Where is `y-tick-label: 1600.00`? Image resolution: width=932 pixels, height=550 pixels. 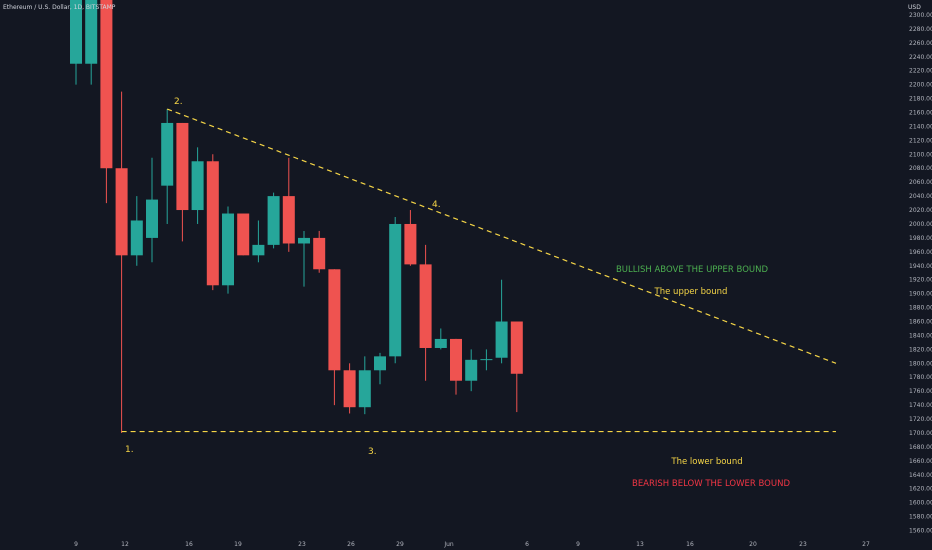 y-tick-label: 1600.00 is located at coordinates (920, 503).